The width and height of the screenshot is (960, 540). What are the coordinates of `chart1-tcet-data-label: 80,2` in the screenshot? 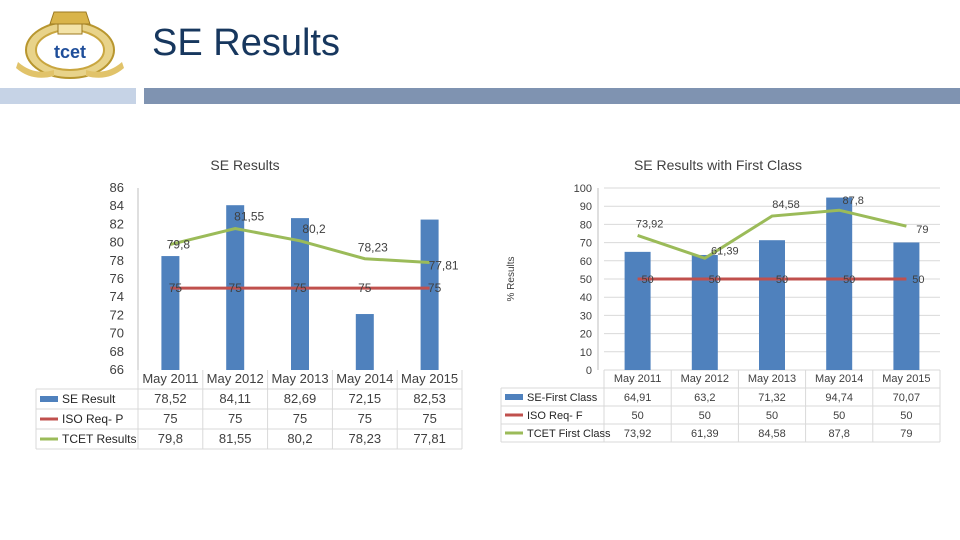 It's located at (314, 229).